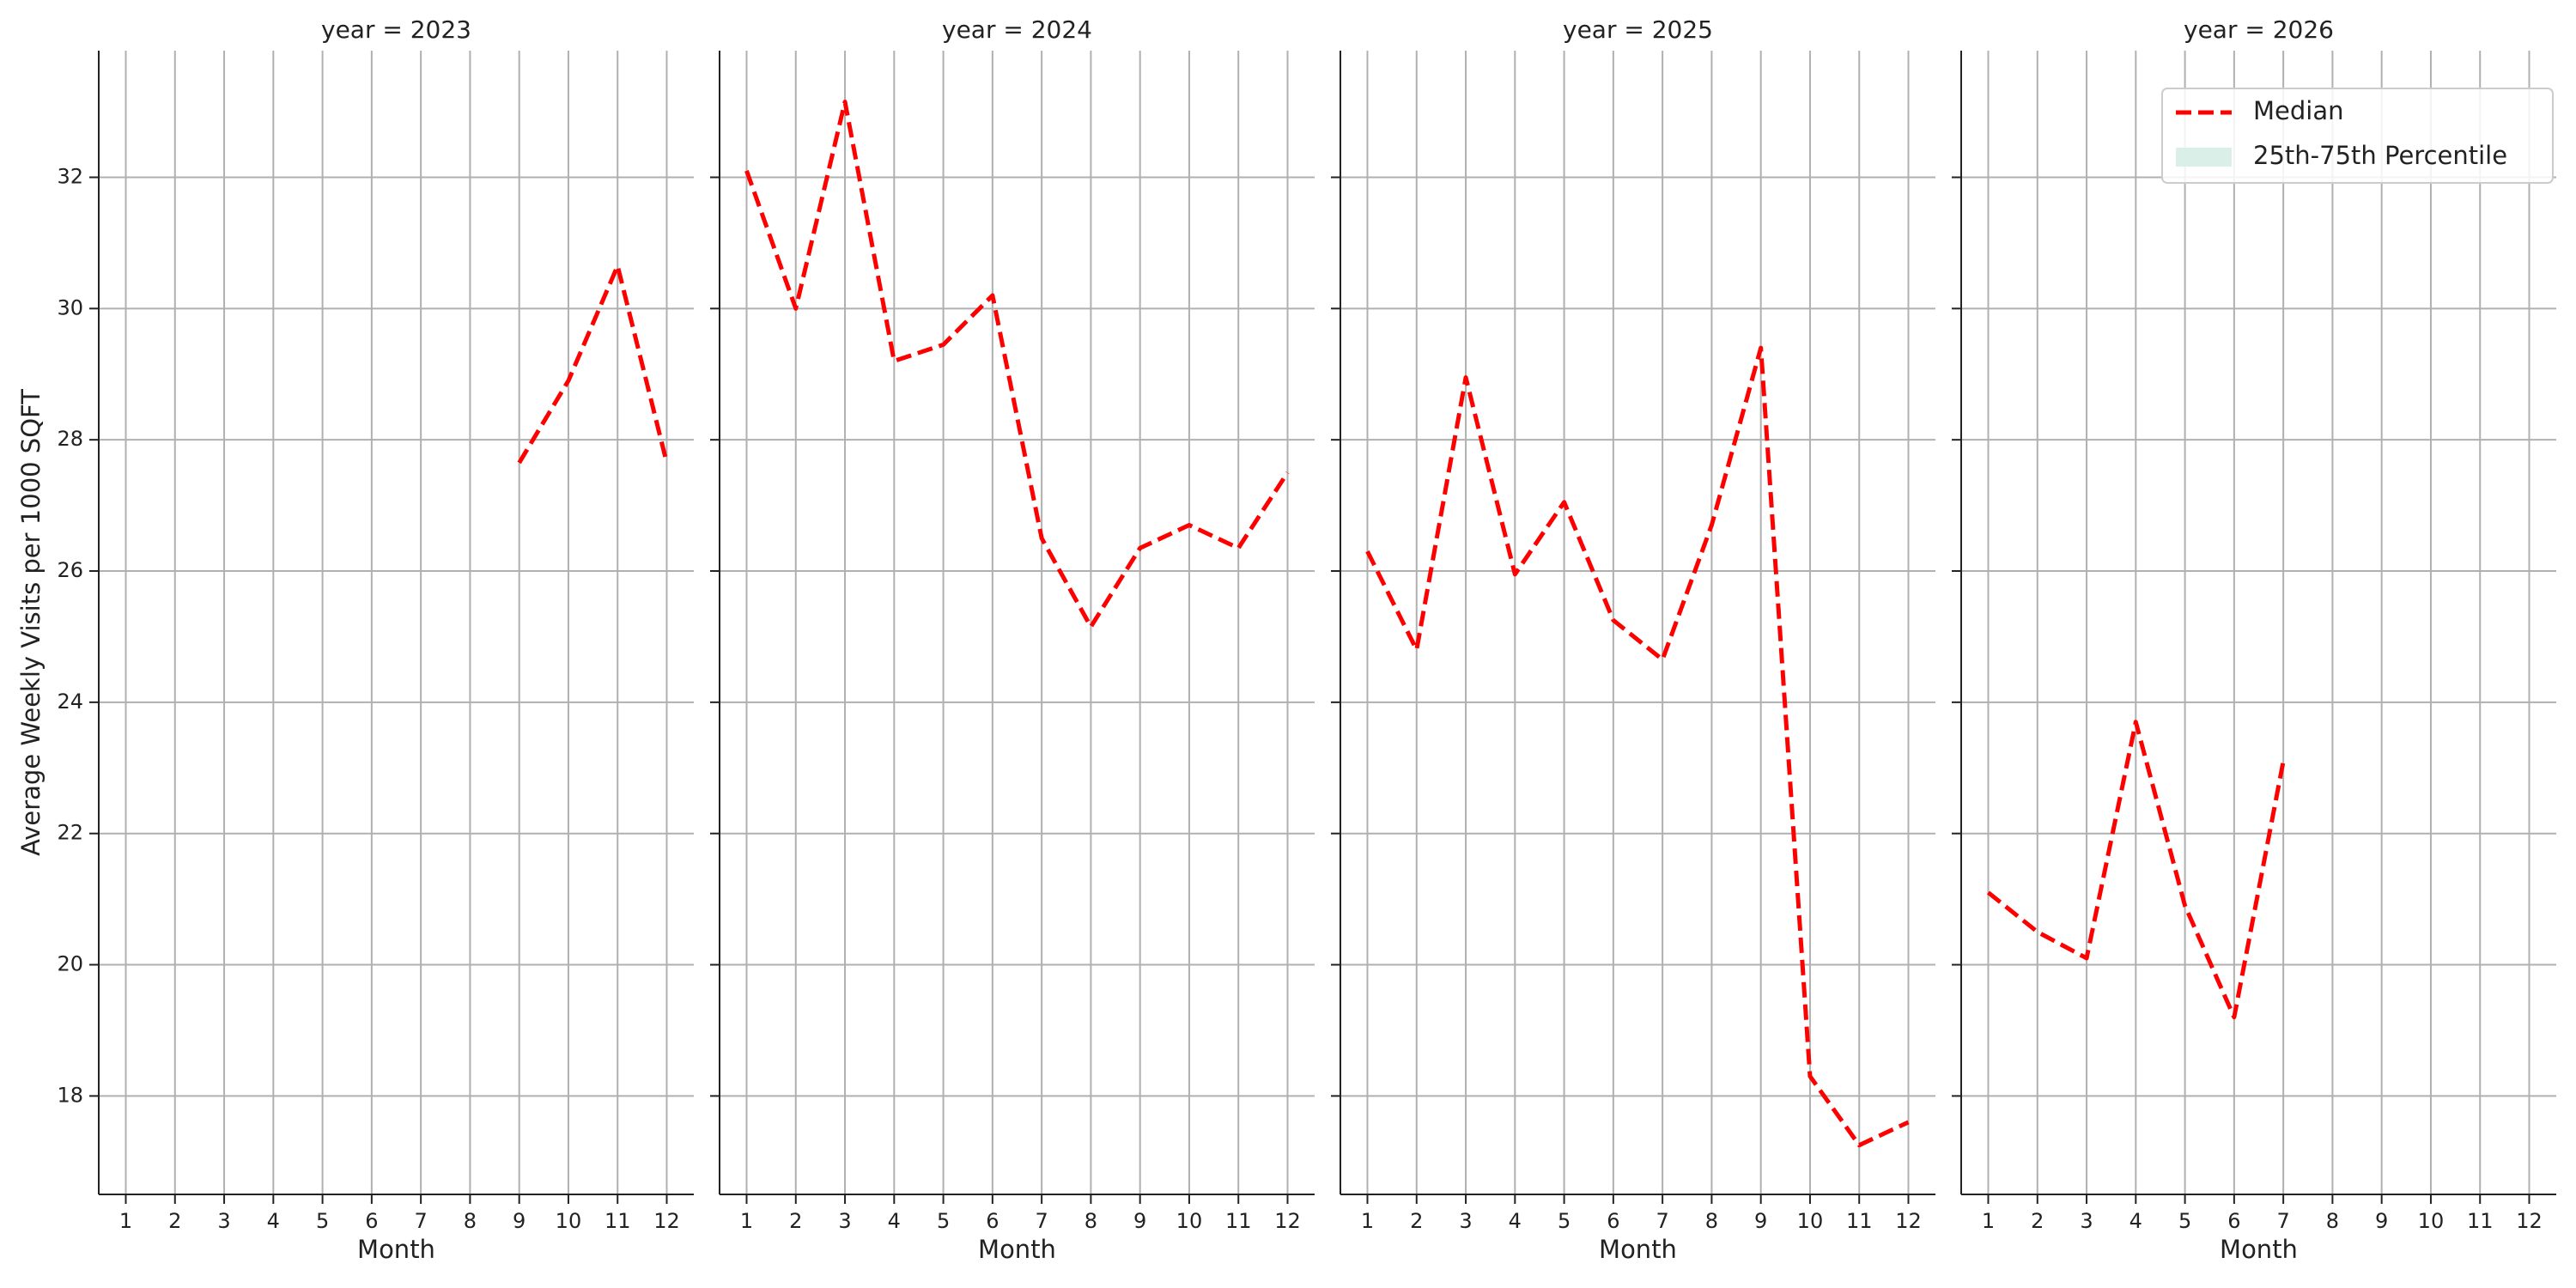  What do you see at coordinates (70, 307) in the screenshot?
I see `y-tick-label: 30` at bounding box center [70, 307].